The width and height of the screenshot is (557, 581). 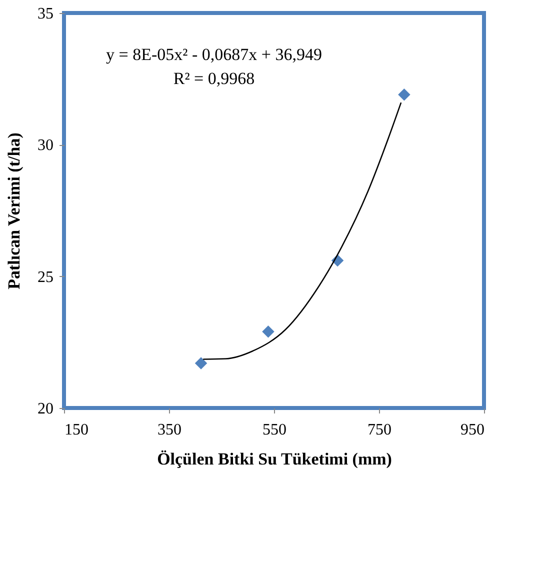 I want to click on y-tick-label: 25, so click(x=46, y=277).